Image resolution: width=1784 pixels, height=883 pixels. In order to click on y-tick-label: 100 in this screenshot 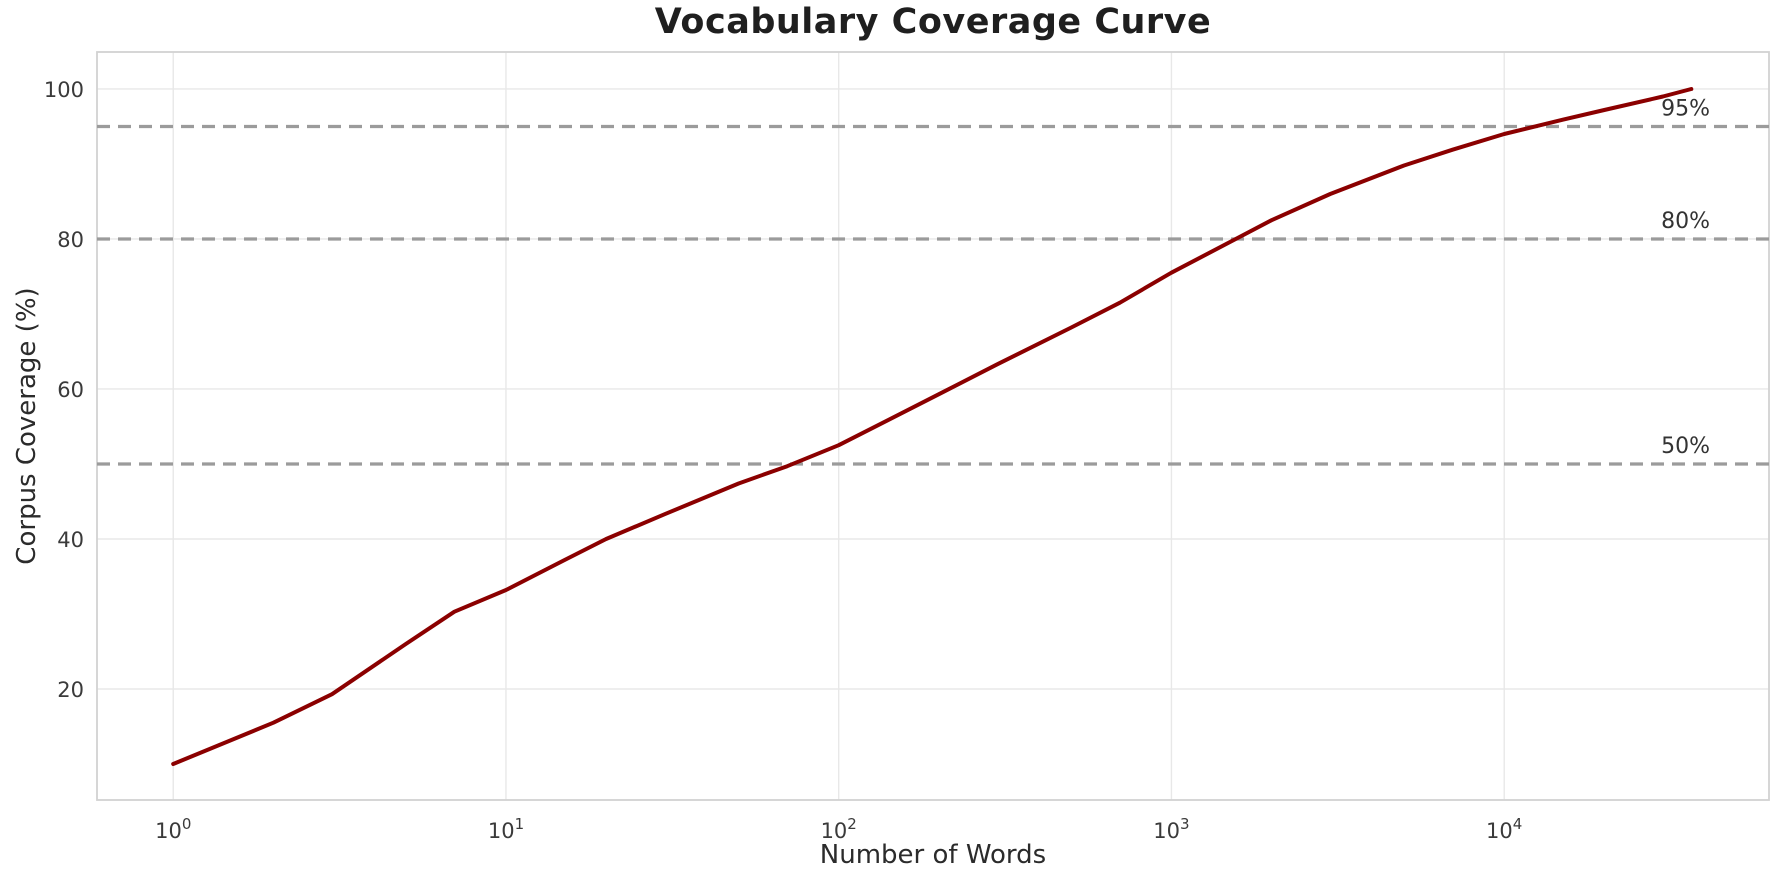, I will do `click(64, 90)`.